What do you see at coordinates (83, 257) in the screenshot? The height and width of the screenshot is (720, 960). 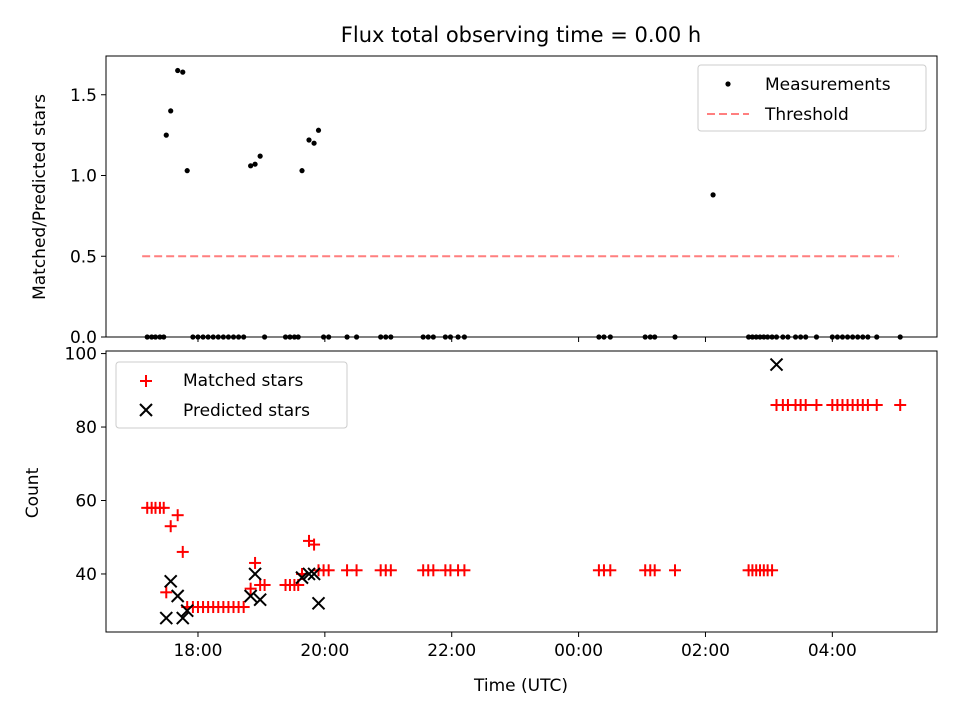 I see `top-y-tick-label: 0.5` at bounding box center [83, 257].